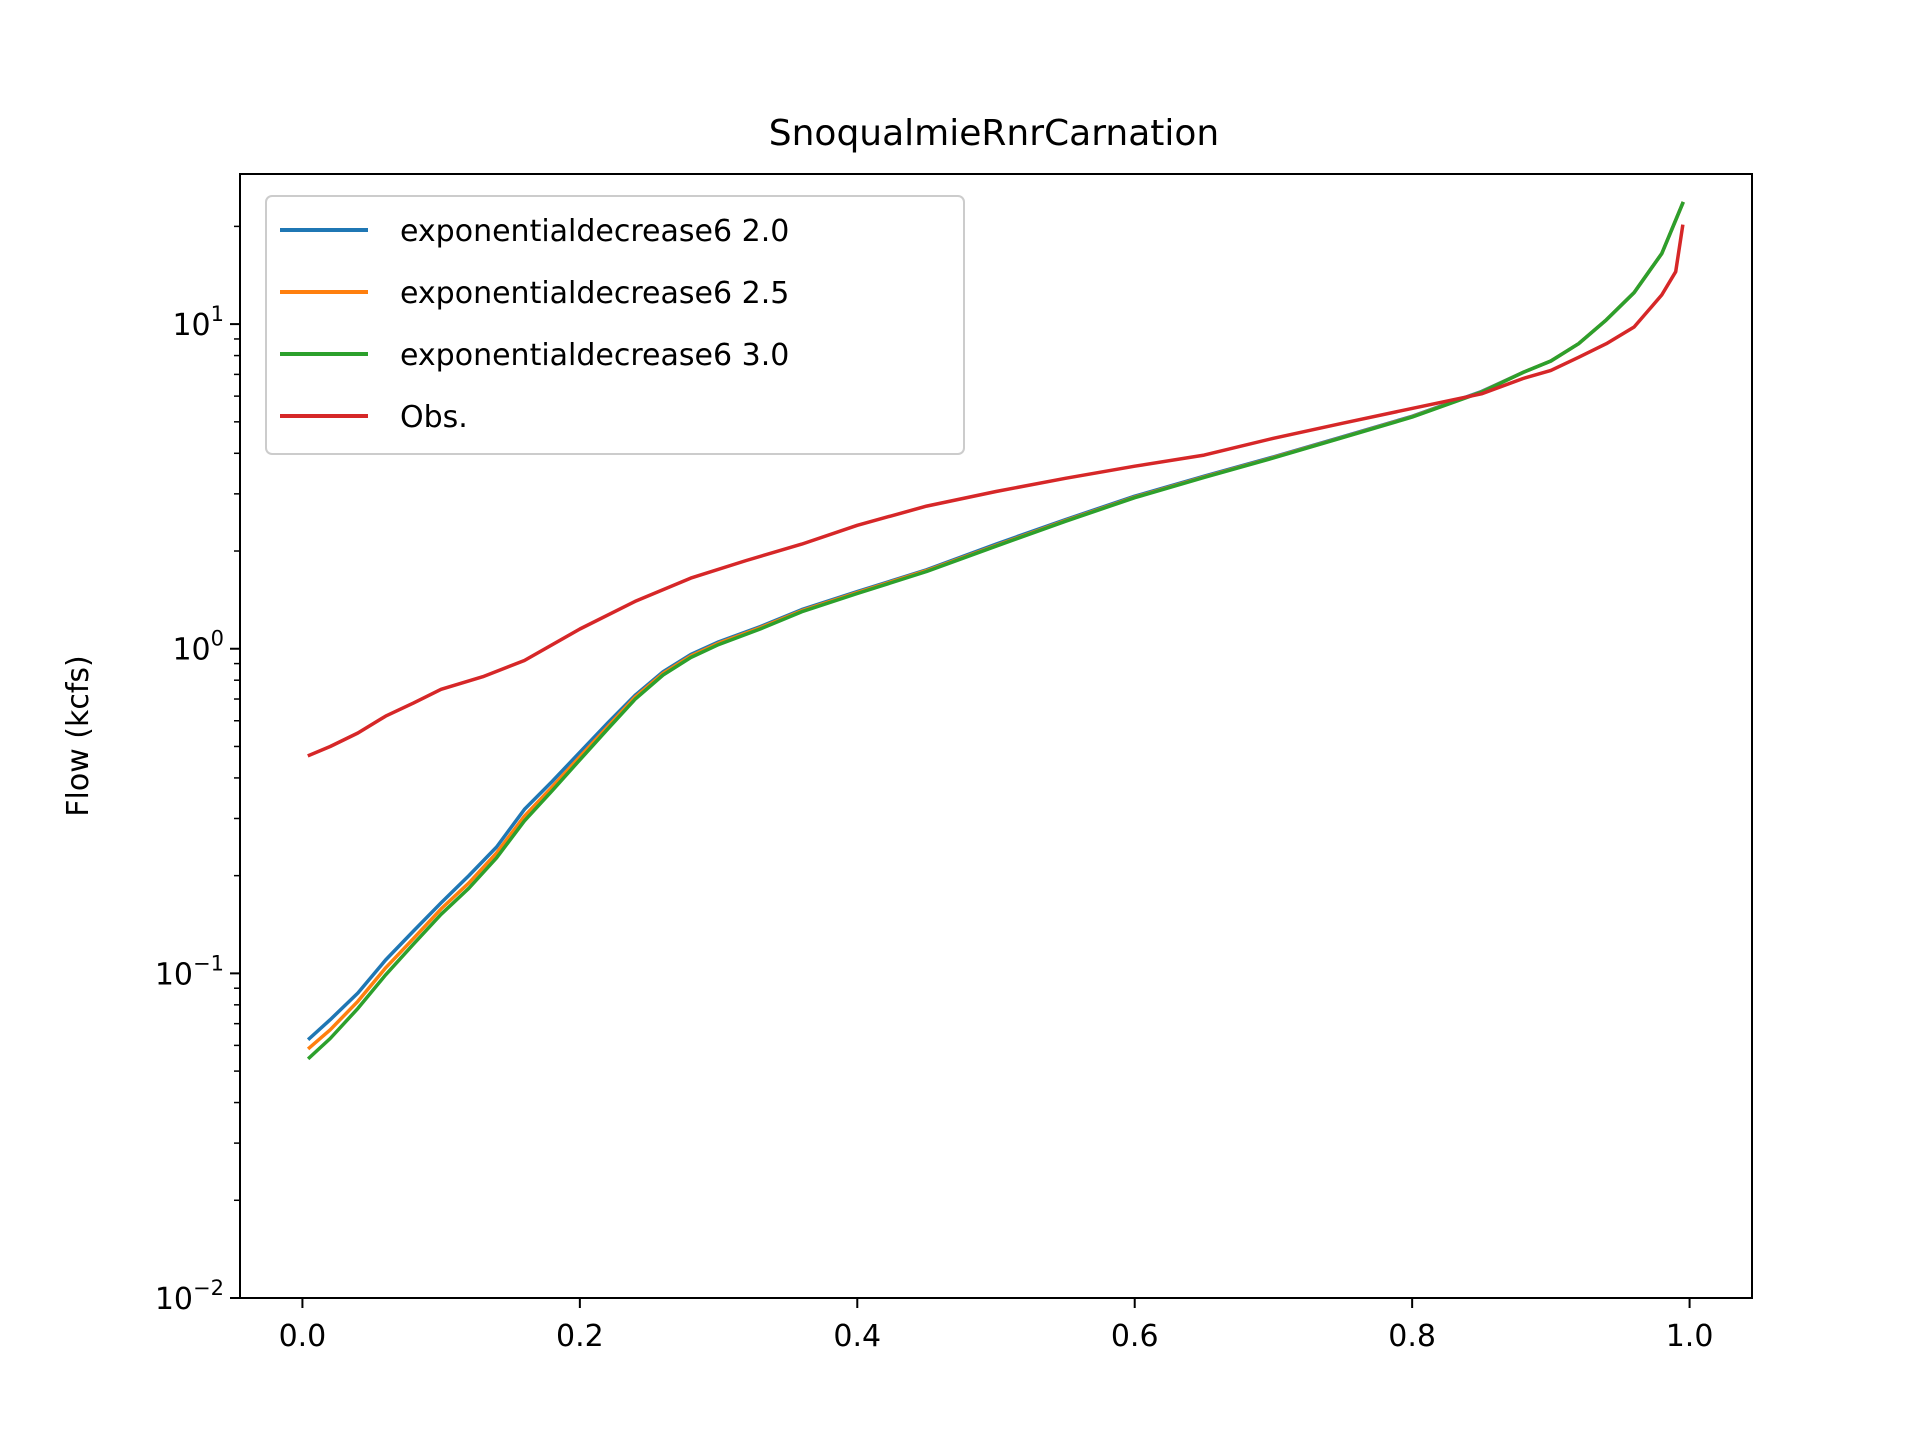 The width and height of the screenshot is (1920, 1440). Describe the element at coordinates (1135, 1336) in the screenshot. I see `x-tick-label: 0.6` at that location.